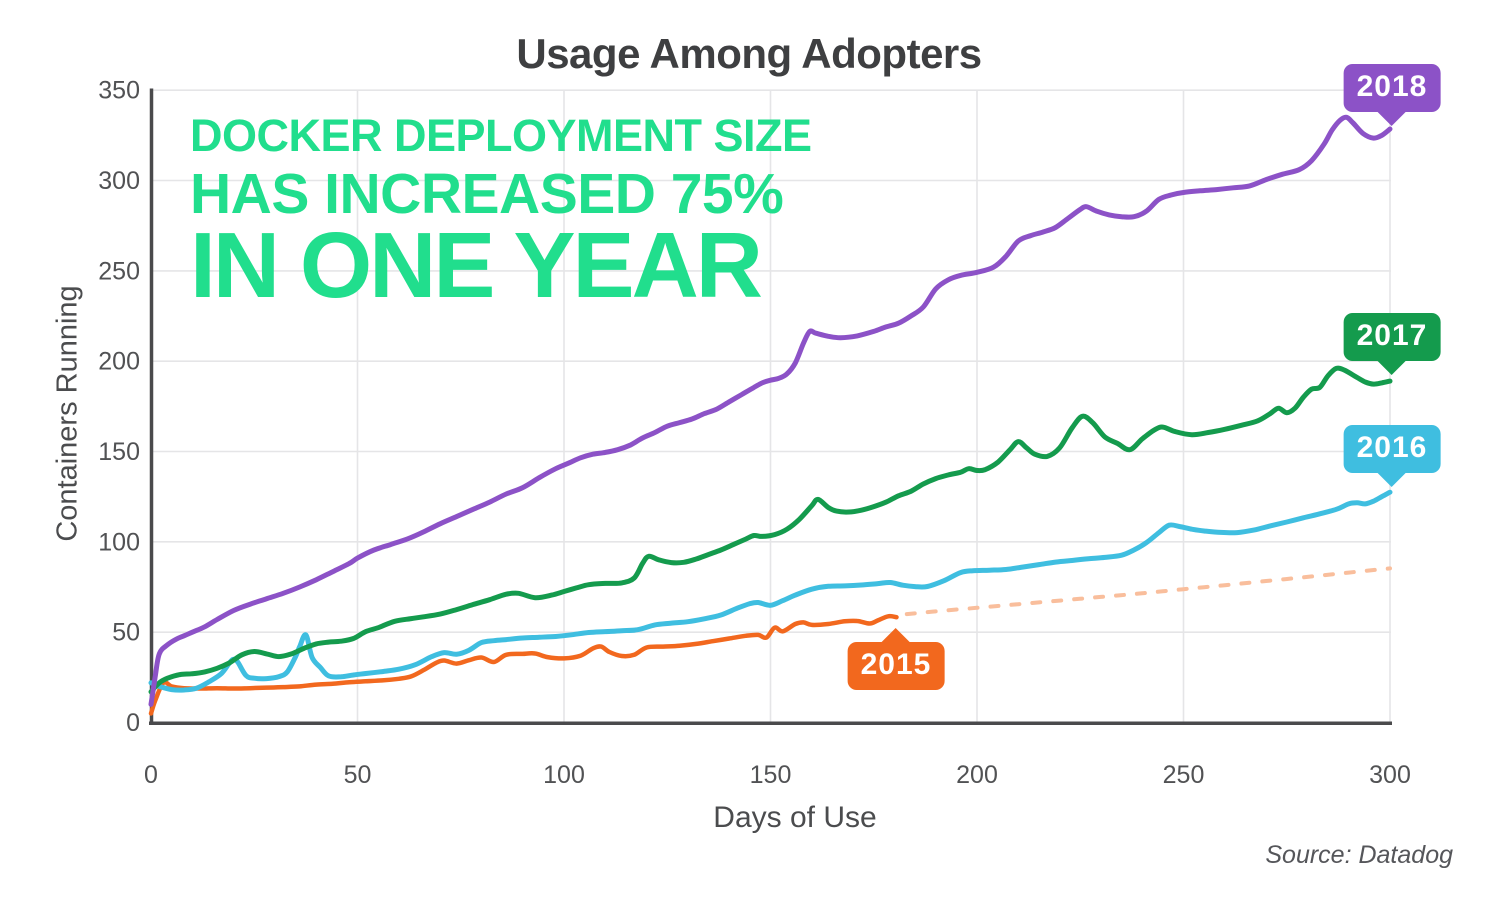  Describe the element at coordinates (119, 362) in the screenshot. I see `y-tick-200: 200` at that location.